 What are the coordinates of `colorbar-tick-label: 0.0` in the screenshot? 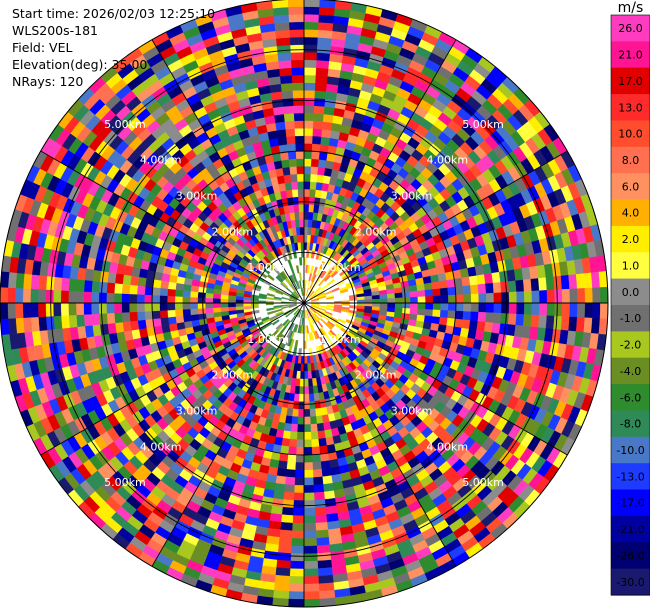 It's located at (631, 292).